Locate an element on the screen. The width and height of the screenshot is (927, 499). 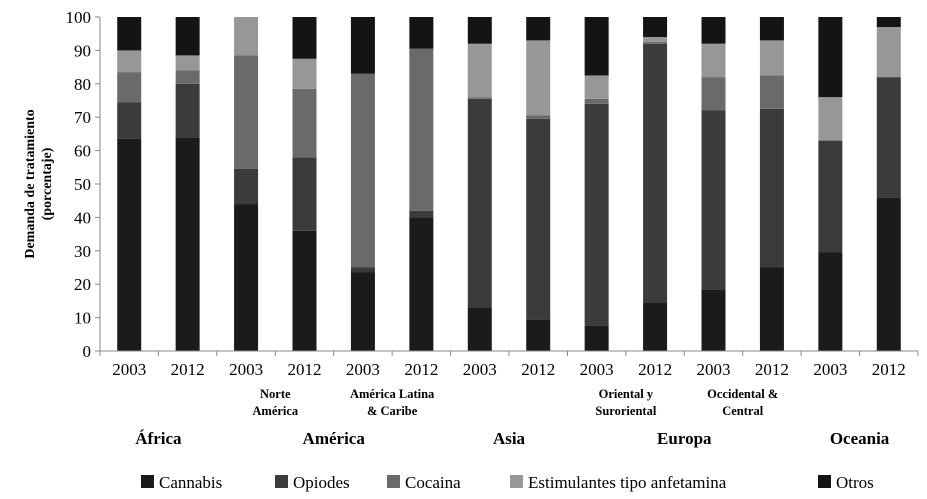
subgroup-label-line: Central is located at coordinates (742, 411).